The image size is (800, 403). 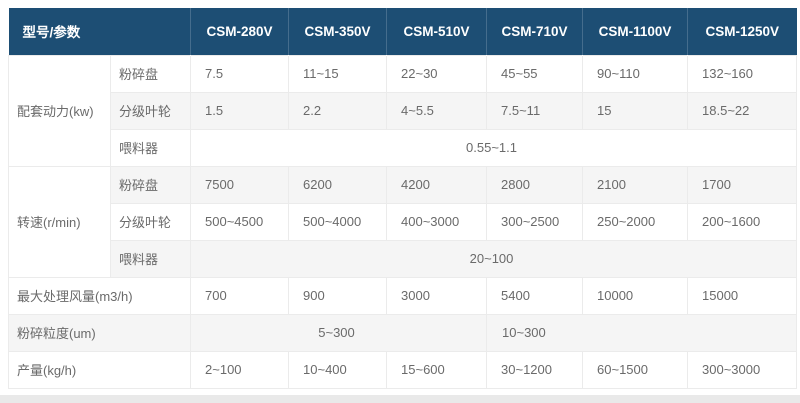 What do you see at coordinates (99, 31) in the screenshot?
I see `corner-header-cell: 型号/参数` at bounding box center [99, 31].